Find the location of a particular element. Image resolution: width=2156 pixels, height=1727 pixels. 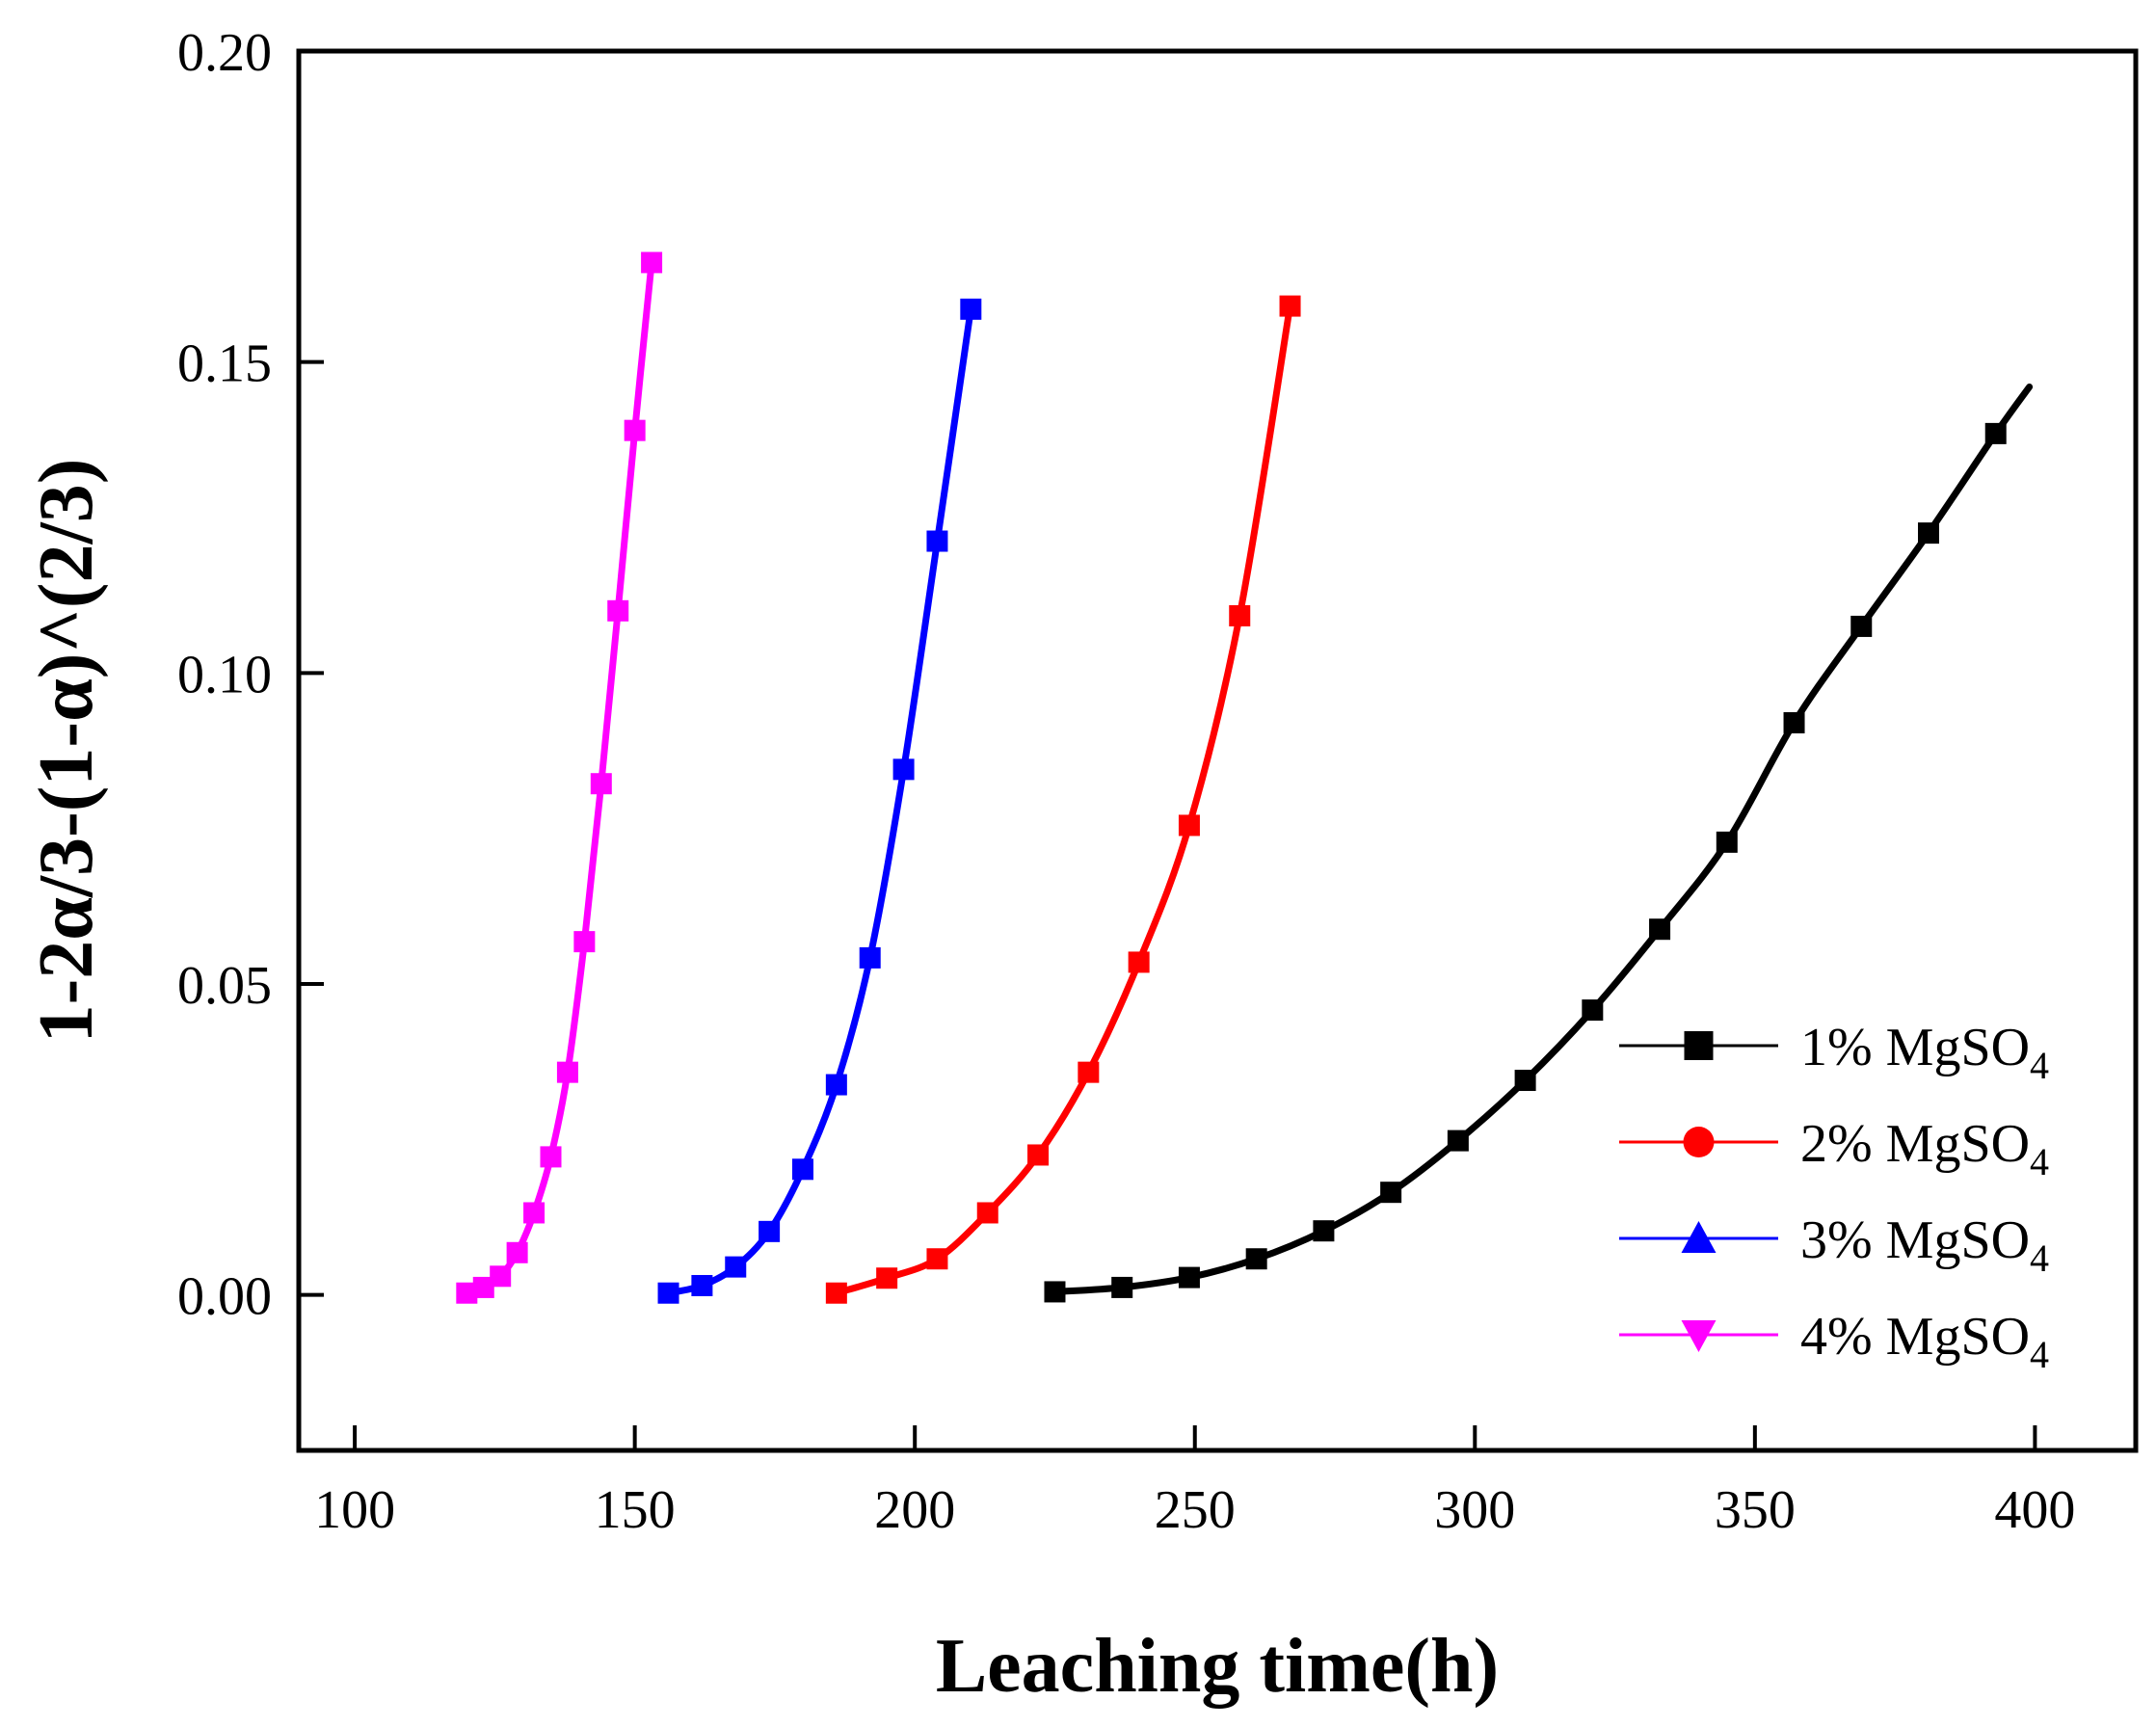

legend-entry: 1% MgSO4 is located at coordinates (1834, 1052).